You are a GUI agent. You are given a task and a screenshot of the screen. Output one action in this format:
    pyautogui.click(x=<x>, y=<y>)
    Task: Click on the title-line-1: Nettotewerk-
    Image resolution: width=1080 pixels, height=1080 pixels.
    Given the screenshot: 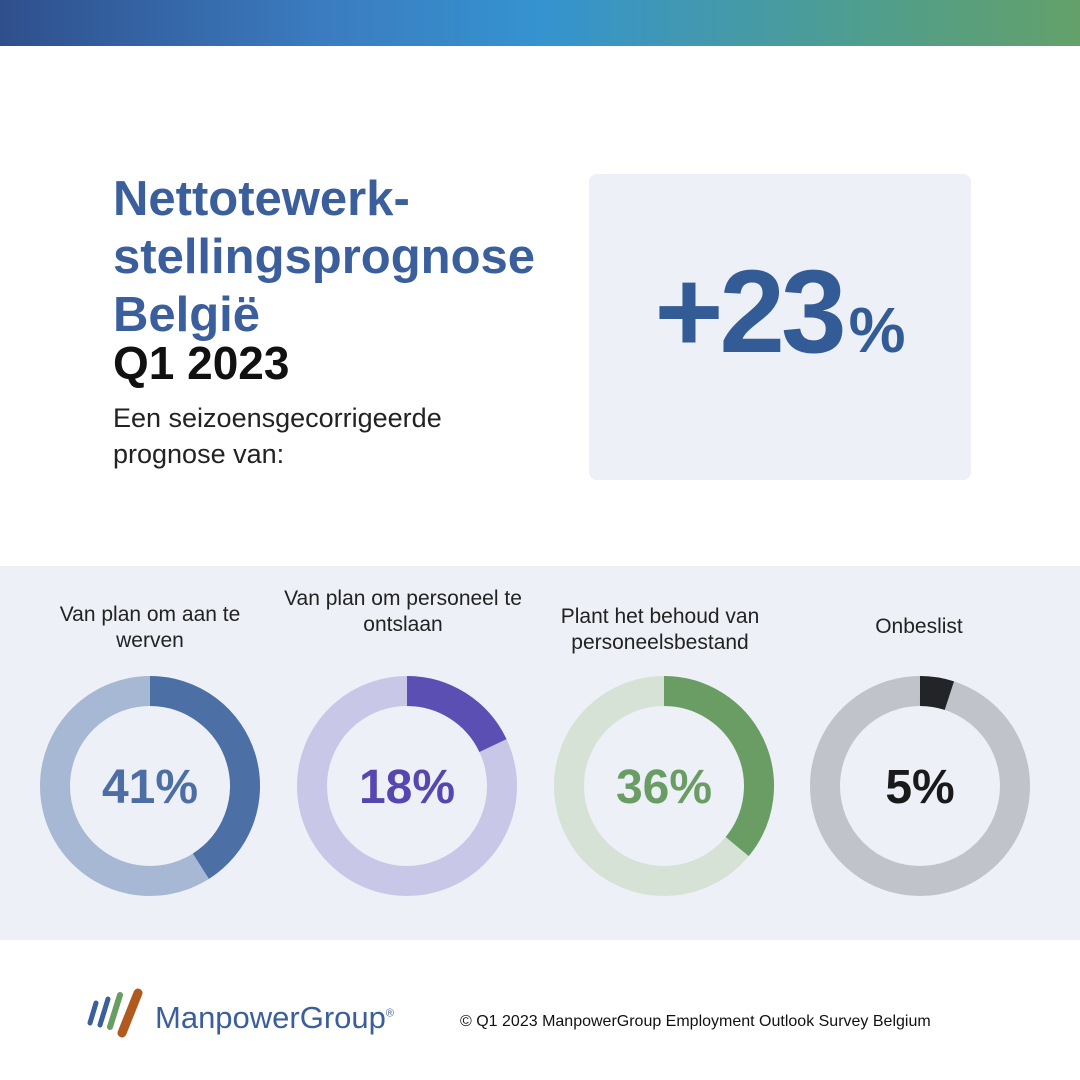 What is the action you would take?
    pyautogui.click(x=261, y=199)
    